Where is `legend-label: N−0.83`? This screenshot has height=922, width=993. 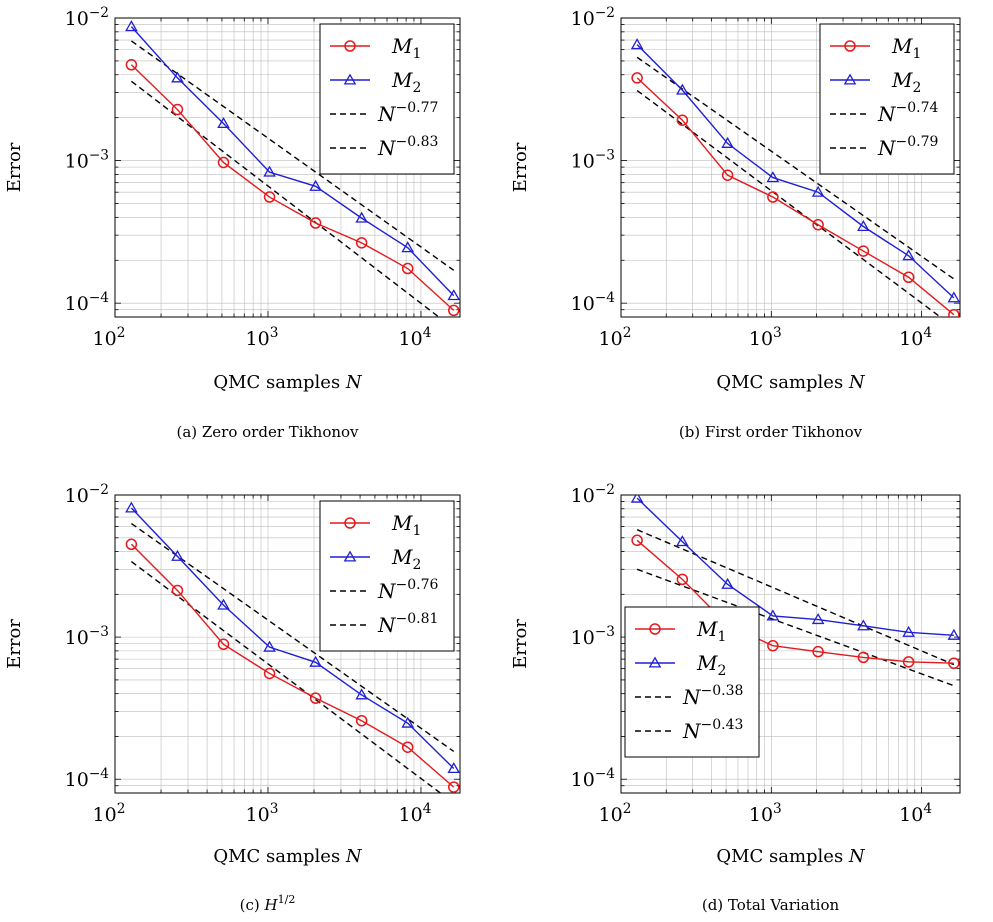 legend-label: N−0.83 is located at coordinates (407, 147).